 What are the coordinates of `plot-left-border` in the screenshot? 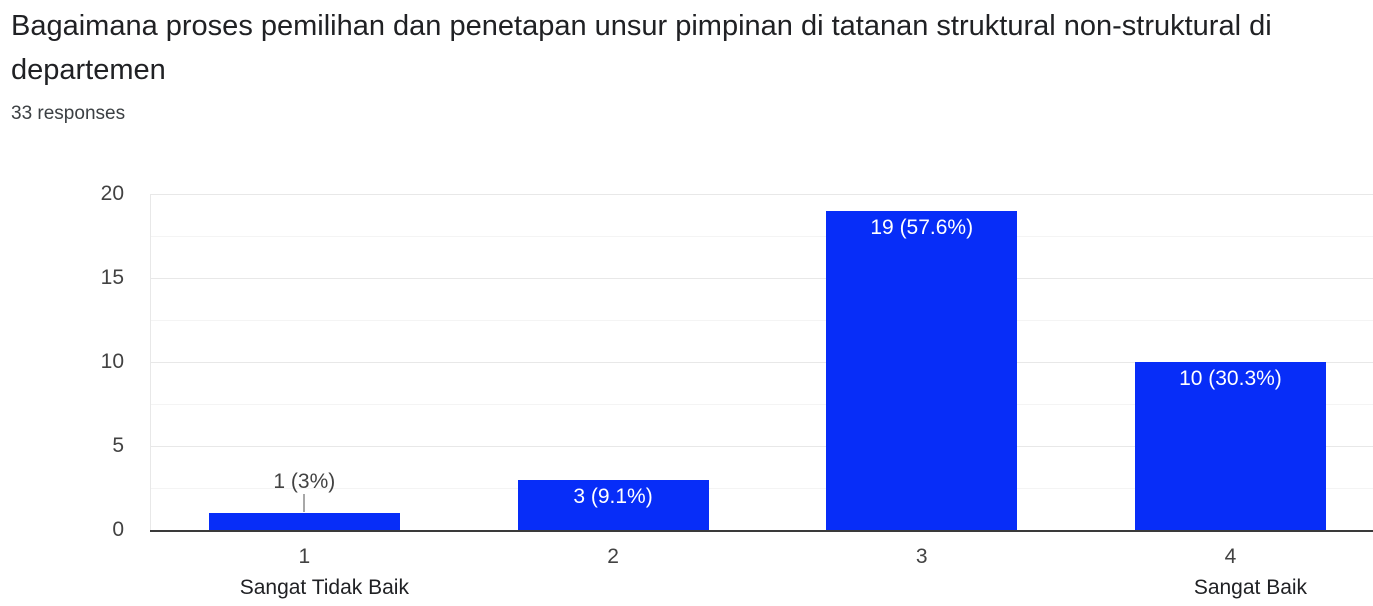 It's located at (150, 362).